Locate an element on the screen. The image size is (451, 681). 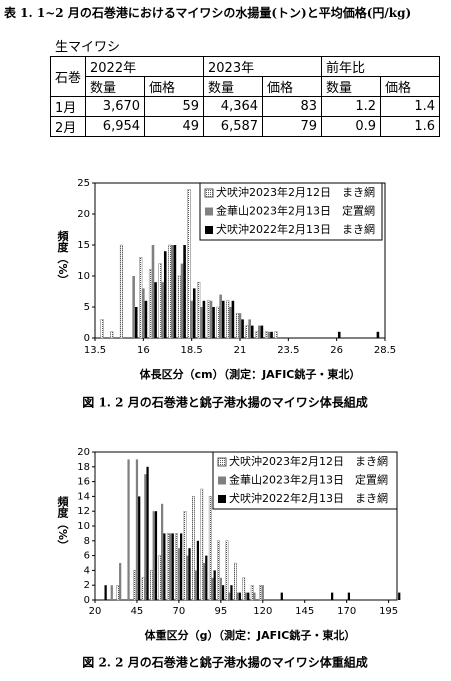
x-tick-label: 28.5 is located at coordinates (385, 350).